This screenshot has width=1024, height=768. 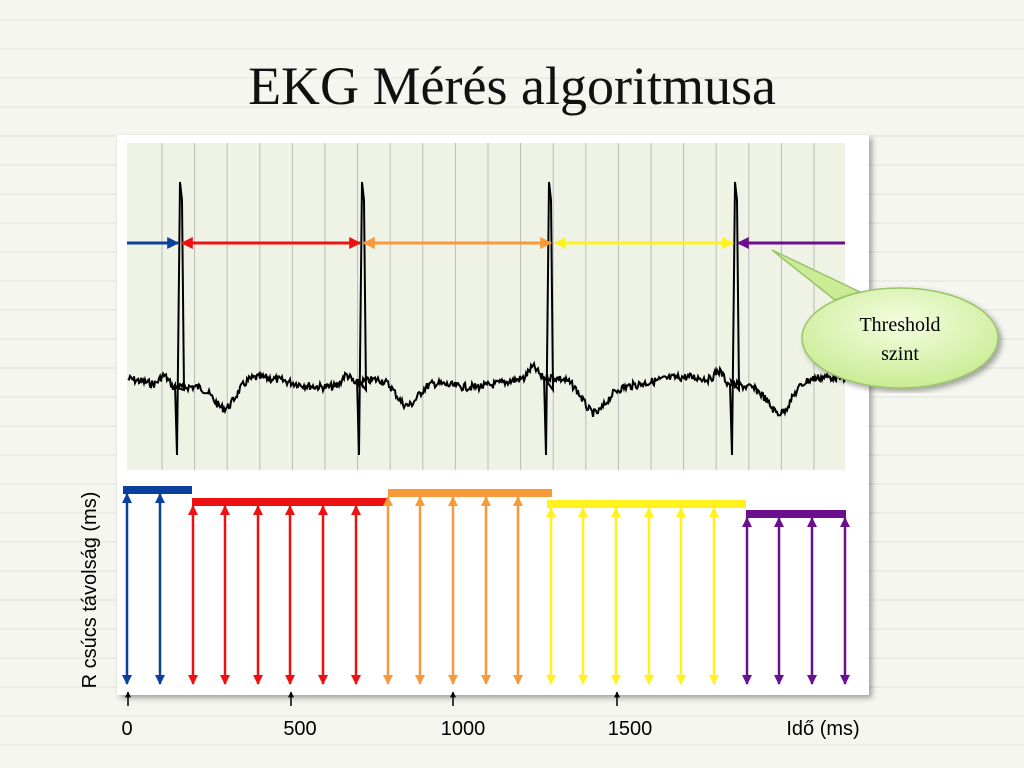 What do you see at coordinates (822, 729) in the screenshot?
I see `x-axis-label: Idő (ms)` at bounding box center [822, 729].